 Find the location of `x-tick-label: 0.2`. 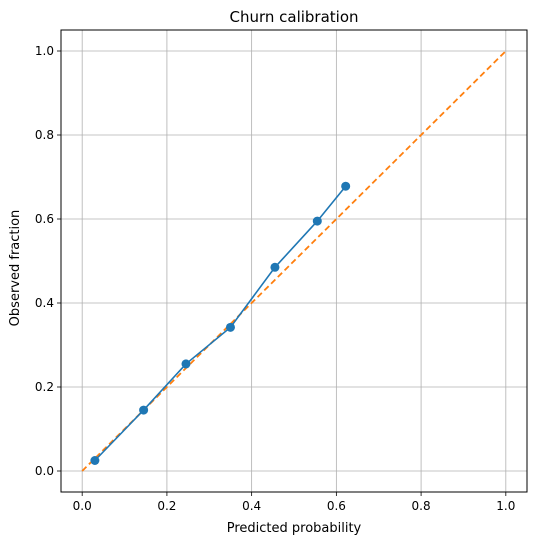

x-tick-label: 0.2 is located at coordinates (166, 506).